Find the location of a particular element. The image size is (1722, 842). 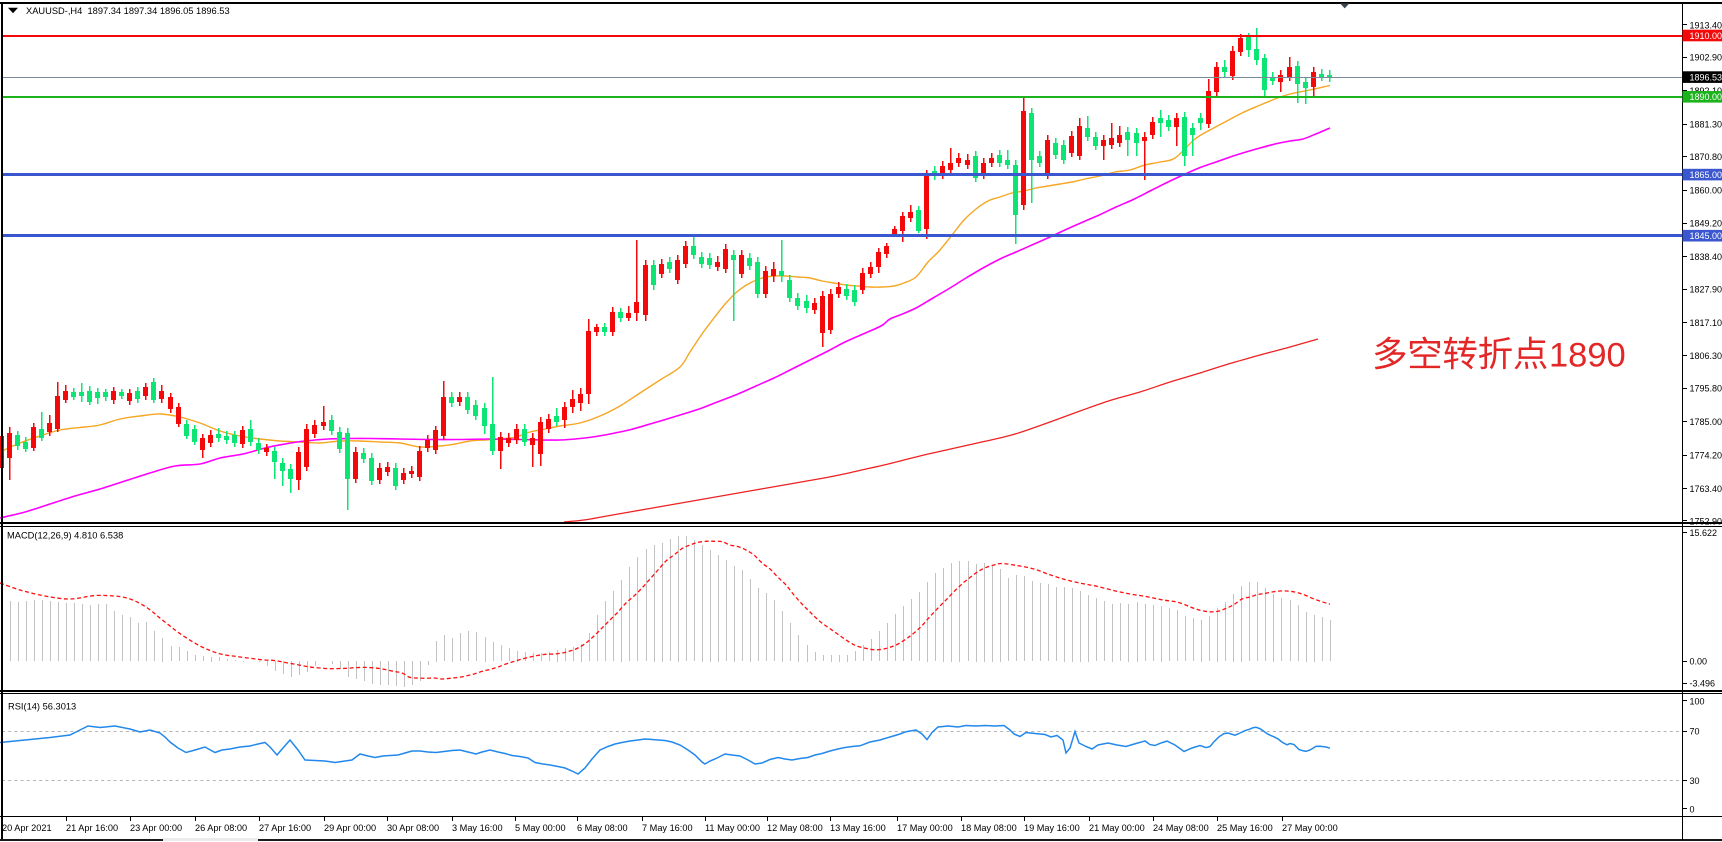

svg-text: 17 May 00:00 is located at coordinates (925, 828).